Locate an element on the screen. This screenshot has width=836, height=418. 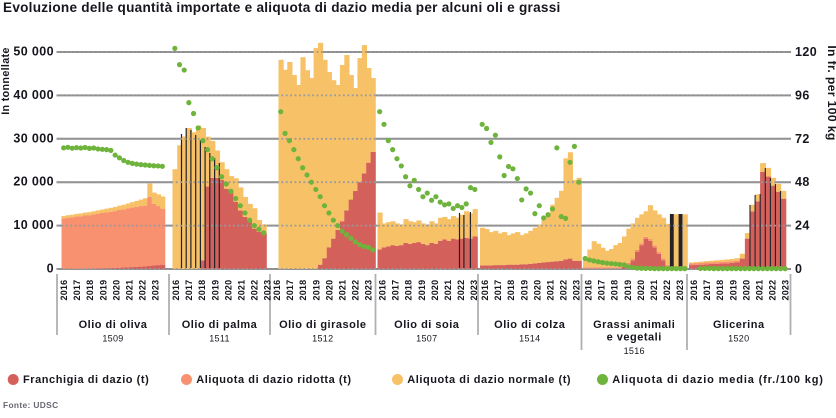
svg-text: 20 000 is located at coordinates (33, 182).